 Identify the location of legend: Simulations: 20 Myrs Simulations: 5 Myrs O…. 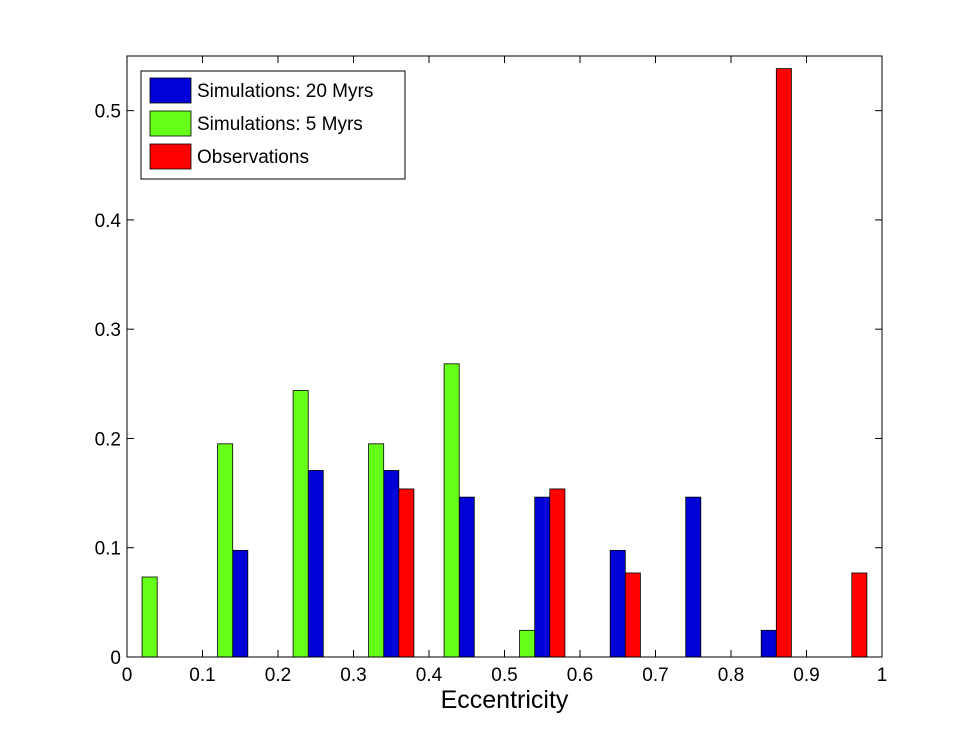
(273, 125).